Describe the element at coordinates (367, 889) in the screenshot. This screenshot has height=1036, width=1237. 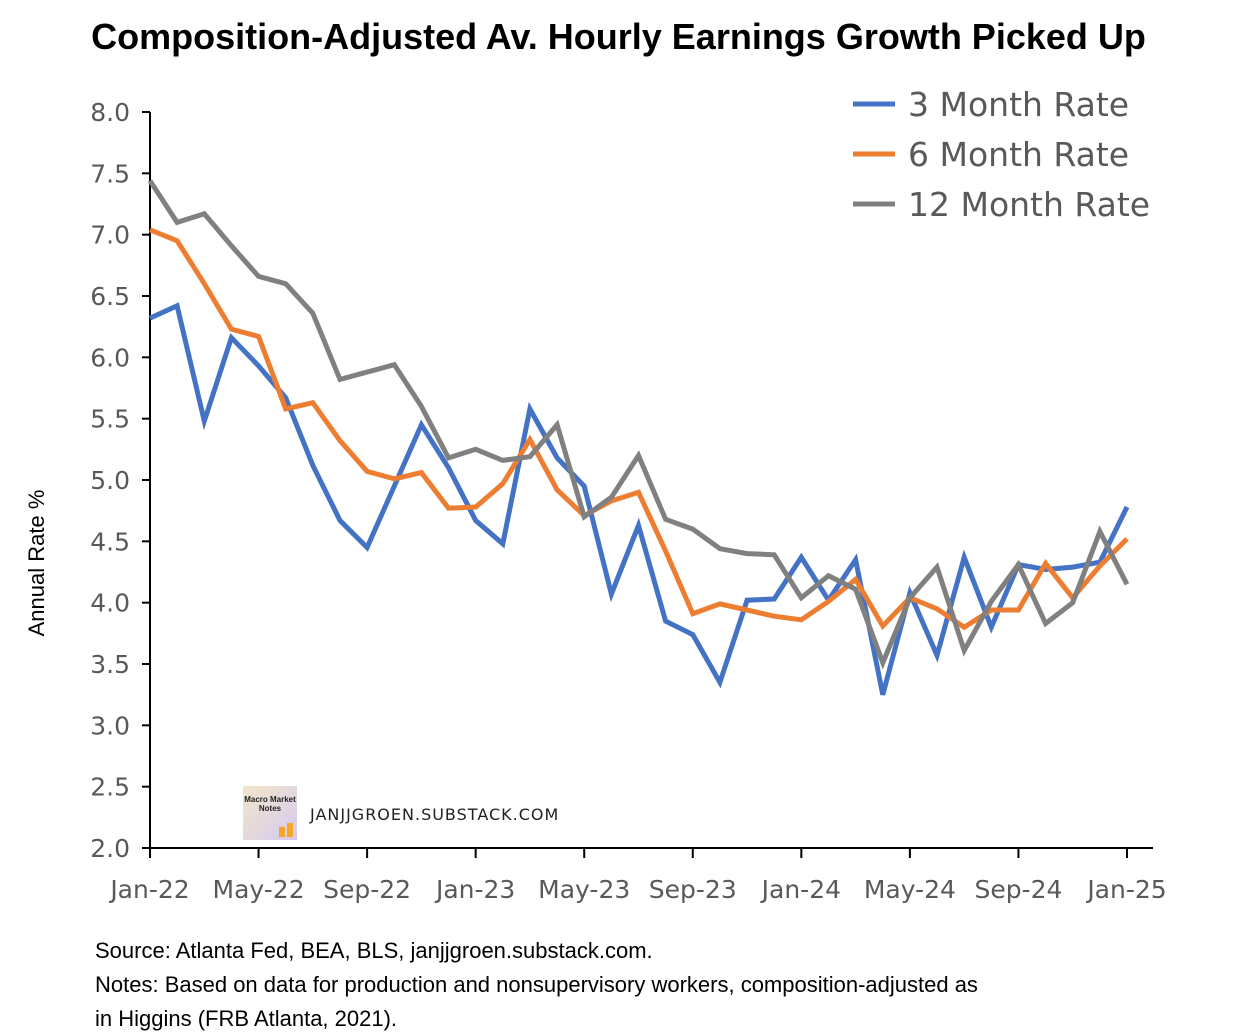
I see `x-tick-label: Sep-22` at that location.